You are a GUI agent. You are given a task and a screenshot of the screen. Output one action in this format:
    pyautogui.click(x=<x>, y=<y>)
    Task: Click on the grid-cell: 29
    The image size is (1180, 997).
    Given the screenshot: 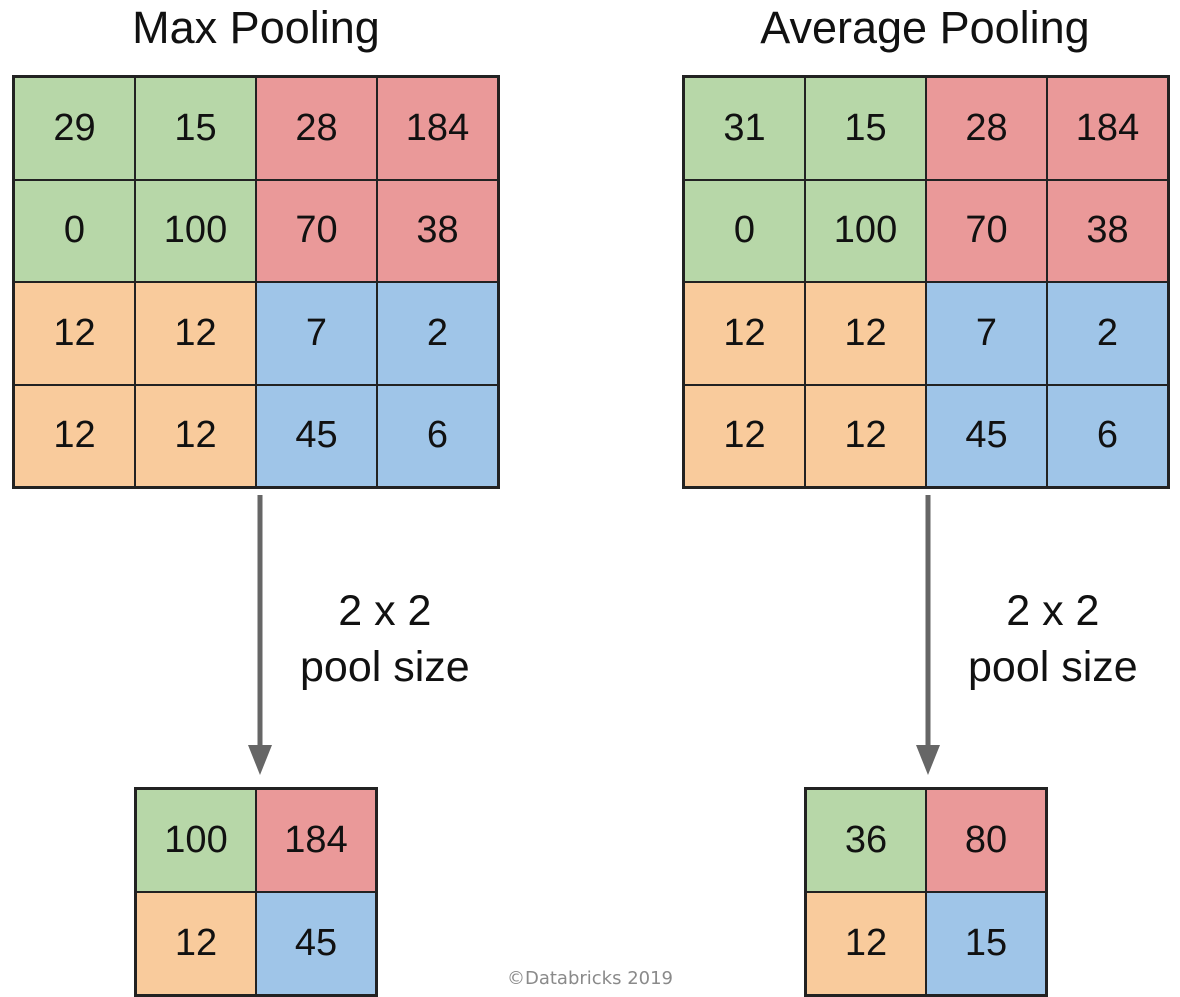 What is the action you would take?
    pyautogui.click(x=74, y=128)
    